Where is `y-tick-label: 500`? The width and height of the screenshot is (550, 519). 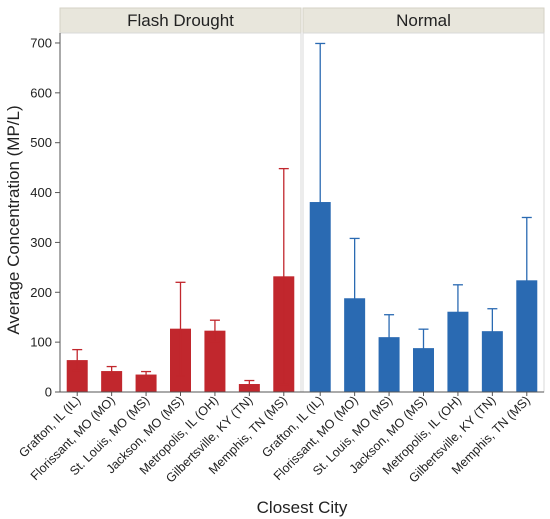 y-tick-label: 500 is located at coordinates (41, 142).